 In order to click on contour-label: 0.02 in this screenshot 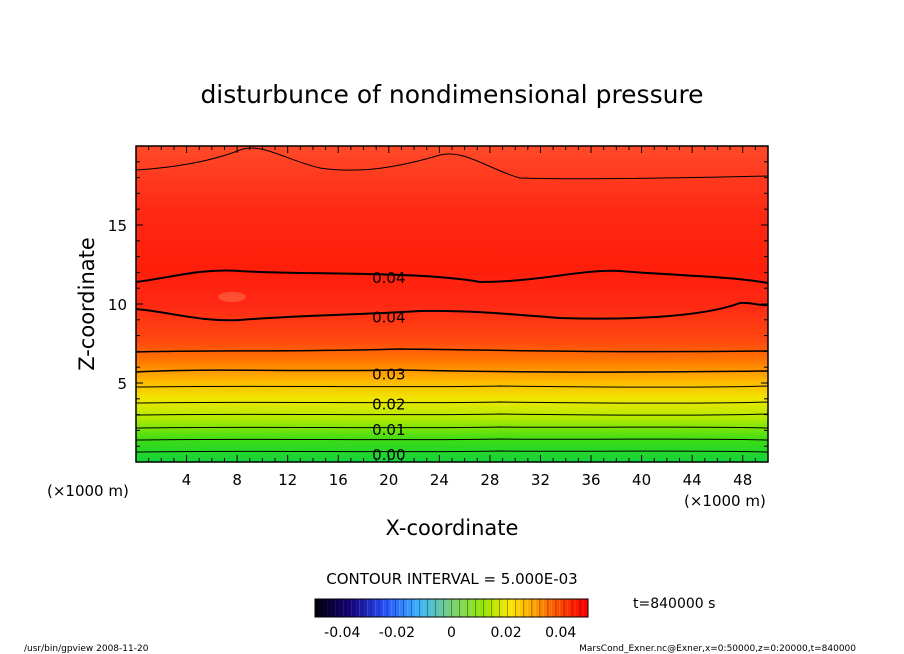, I will do `click(388, 405)`.